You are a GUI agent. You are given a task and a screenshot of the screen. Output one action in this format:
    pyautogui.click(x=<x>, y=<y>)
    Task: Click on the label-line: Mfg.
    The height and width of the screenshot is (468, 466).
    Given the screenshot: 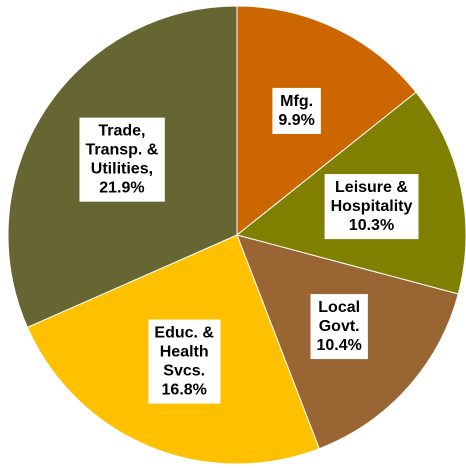 What is the action you would take?
    pyautogui.click(x=296, y=101)
    